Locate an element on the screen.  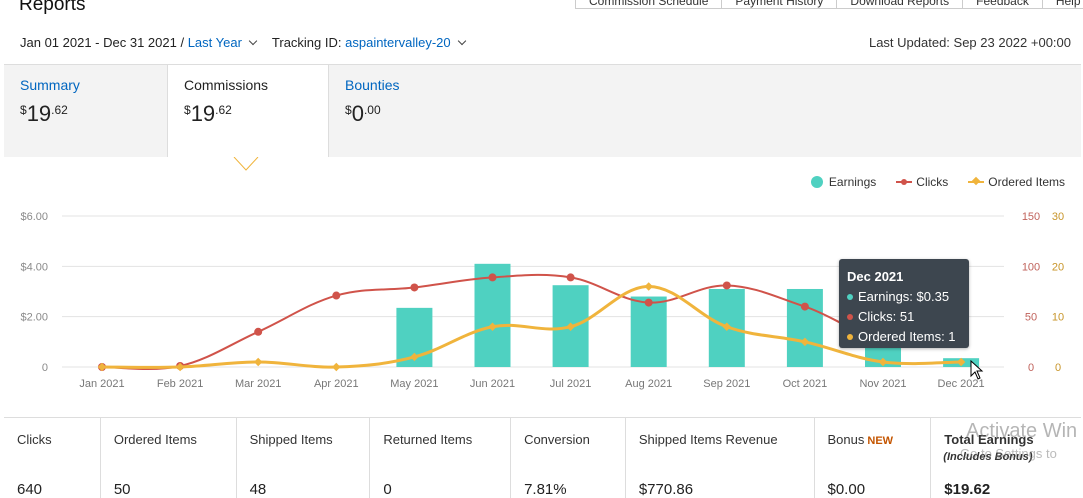
legend-ordered-swatch is located at coordinates (976, 181).